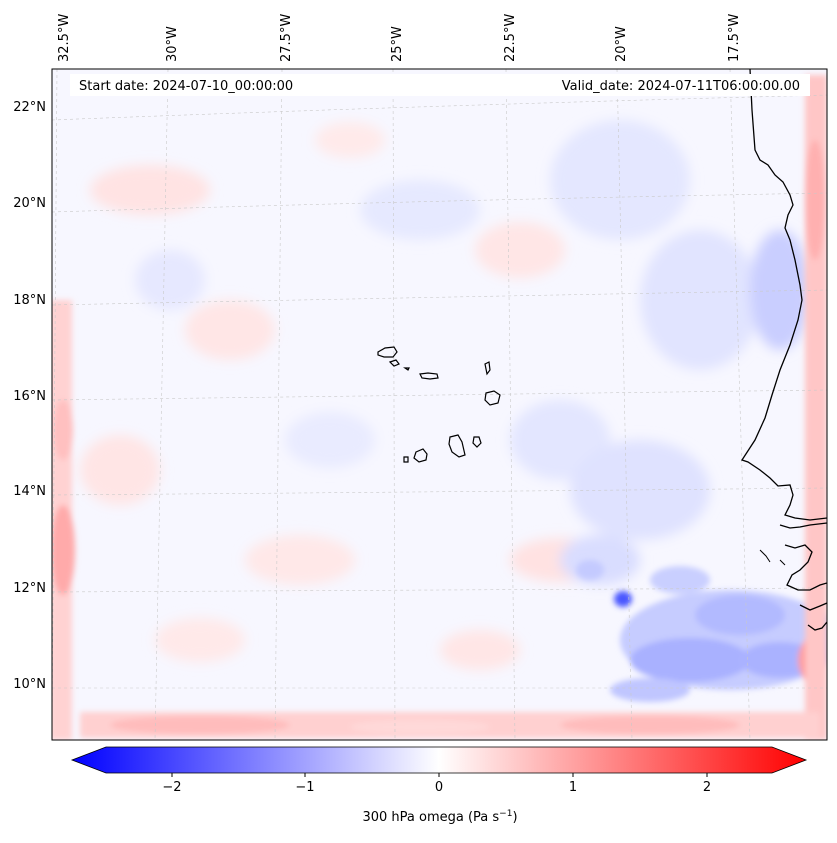 The image size is (837, 843). What do you see at coordinates (29, 203) in the screenshot?
I see `lat-label: 20°N` at bounding box center [29, 203].